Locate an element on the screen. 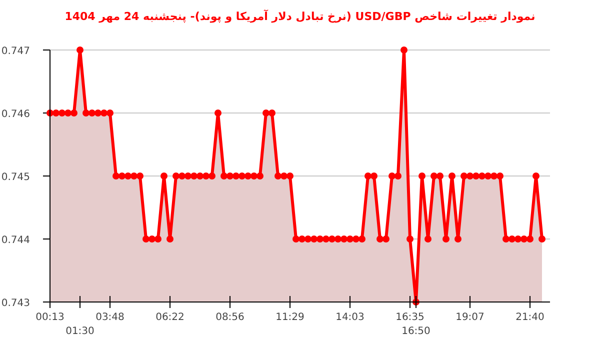 This screenshot has height=352, width=600. x-tick-label: 11:29 is located at coordinates (290, 317).